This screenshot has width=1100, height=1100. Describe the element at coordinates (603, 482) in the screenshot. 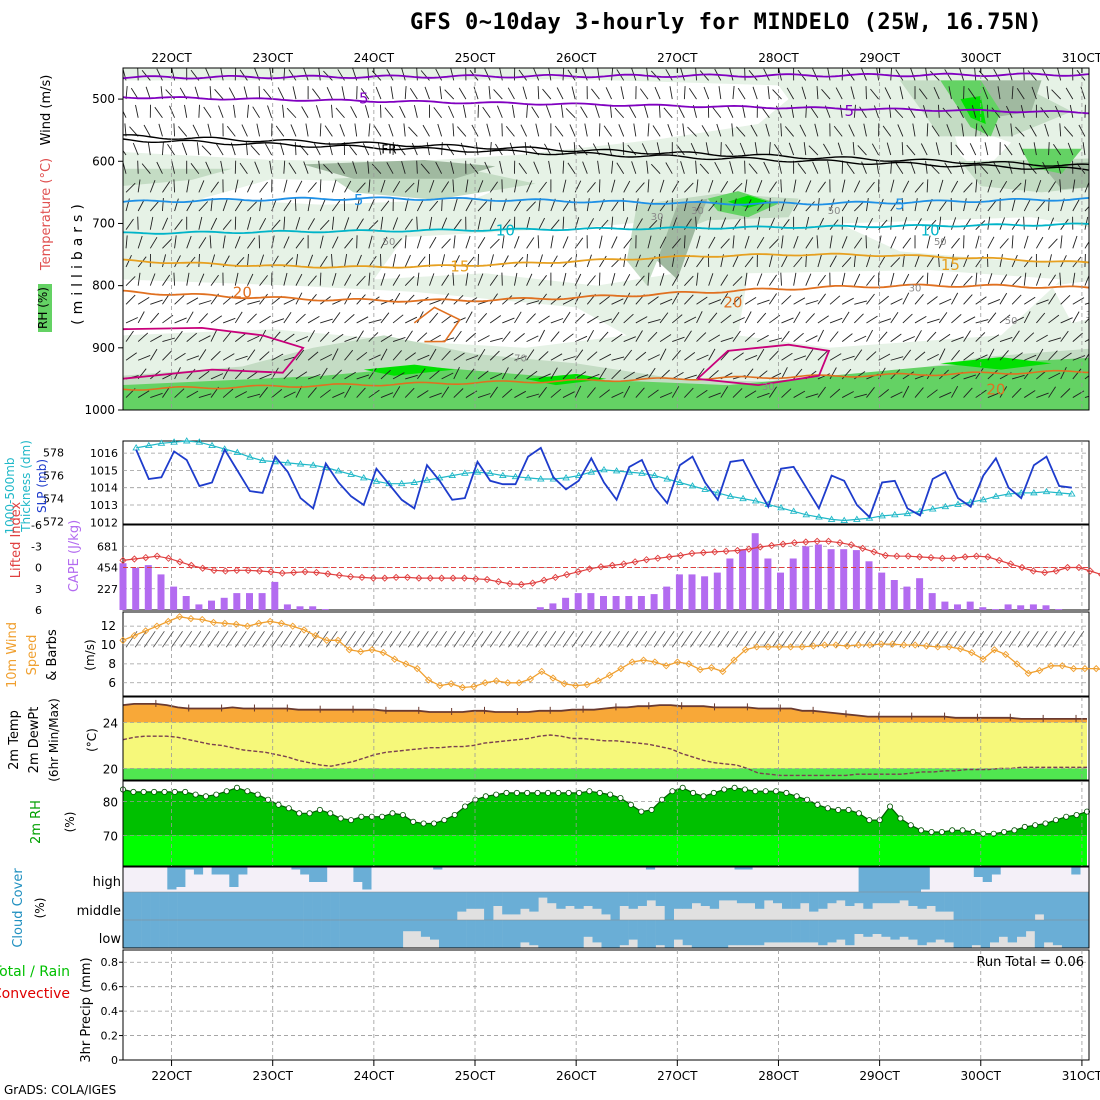

I see `slp-line` at that location.